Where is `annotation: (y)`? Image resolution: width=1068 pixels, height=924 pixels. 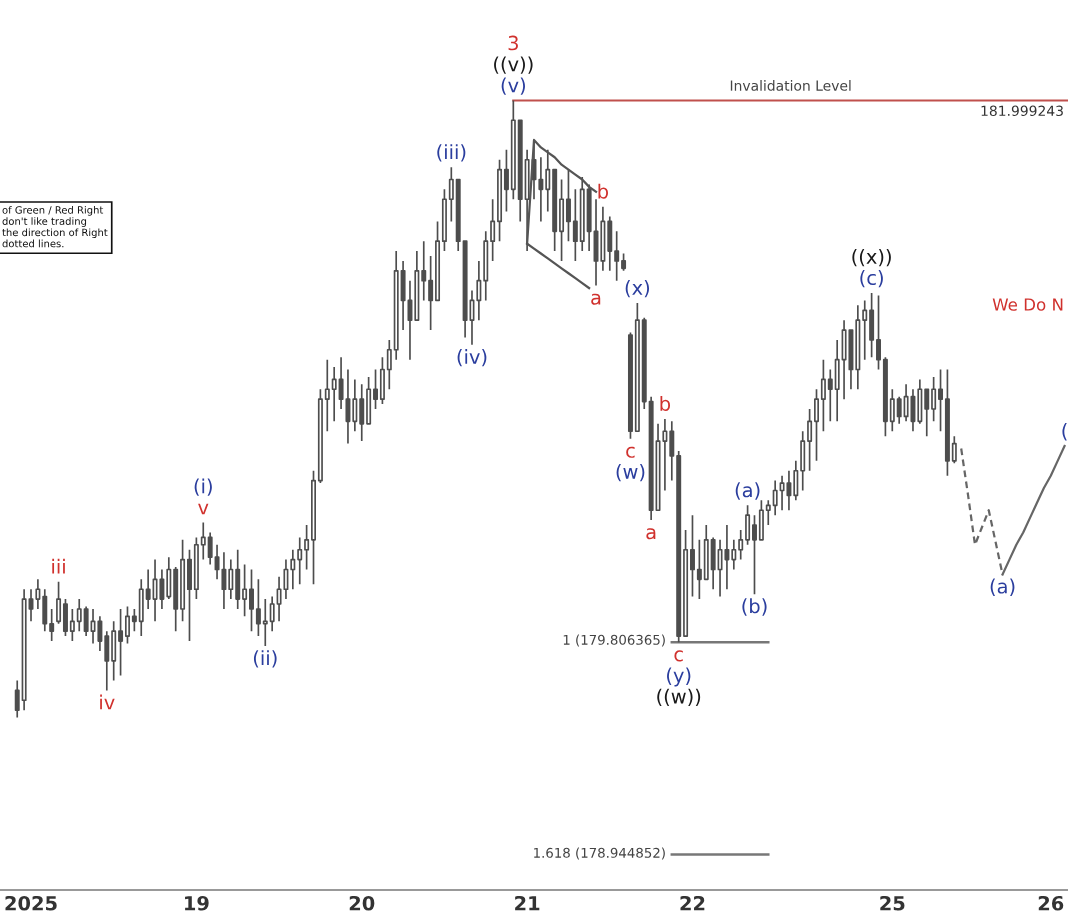
annotation: (y) is located at coordinates (679, 677).